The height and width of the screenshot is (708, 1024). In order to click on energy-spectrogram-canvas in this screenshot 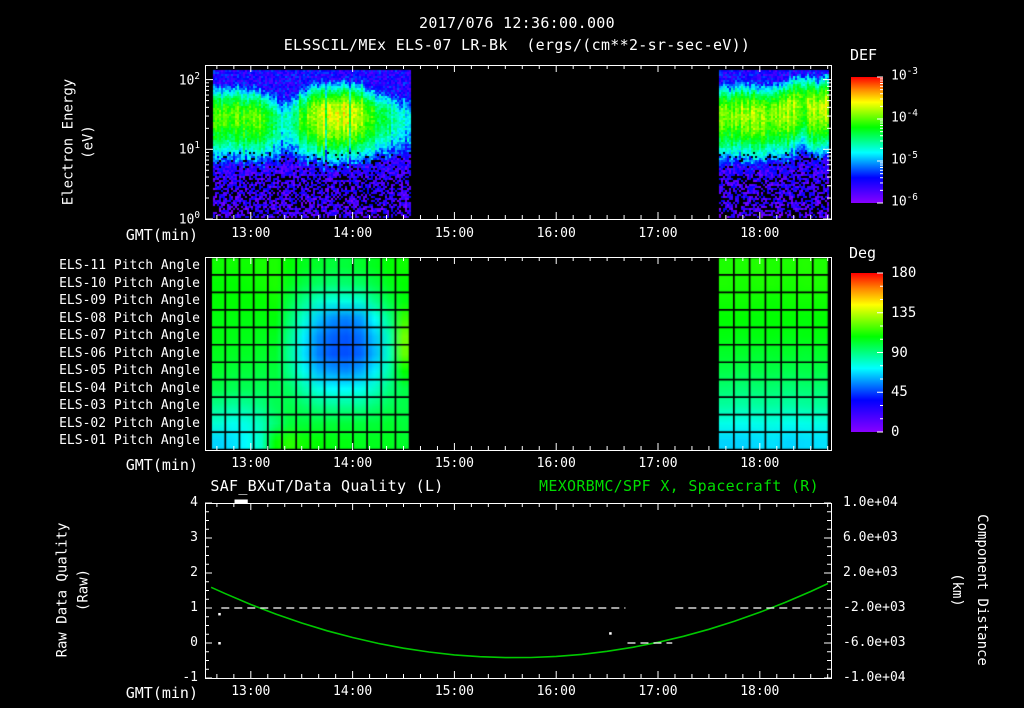, I will do `click(518, 142)`.